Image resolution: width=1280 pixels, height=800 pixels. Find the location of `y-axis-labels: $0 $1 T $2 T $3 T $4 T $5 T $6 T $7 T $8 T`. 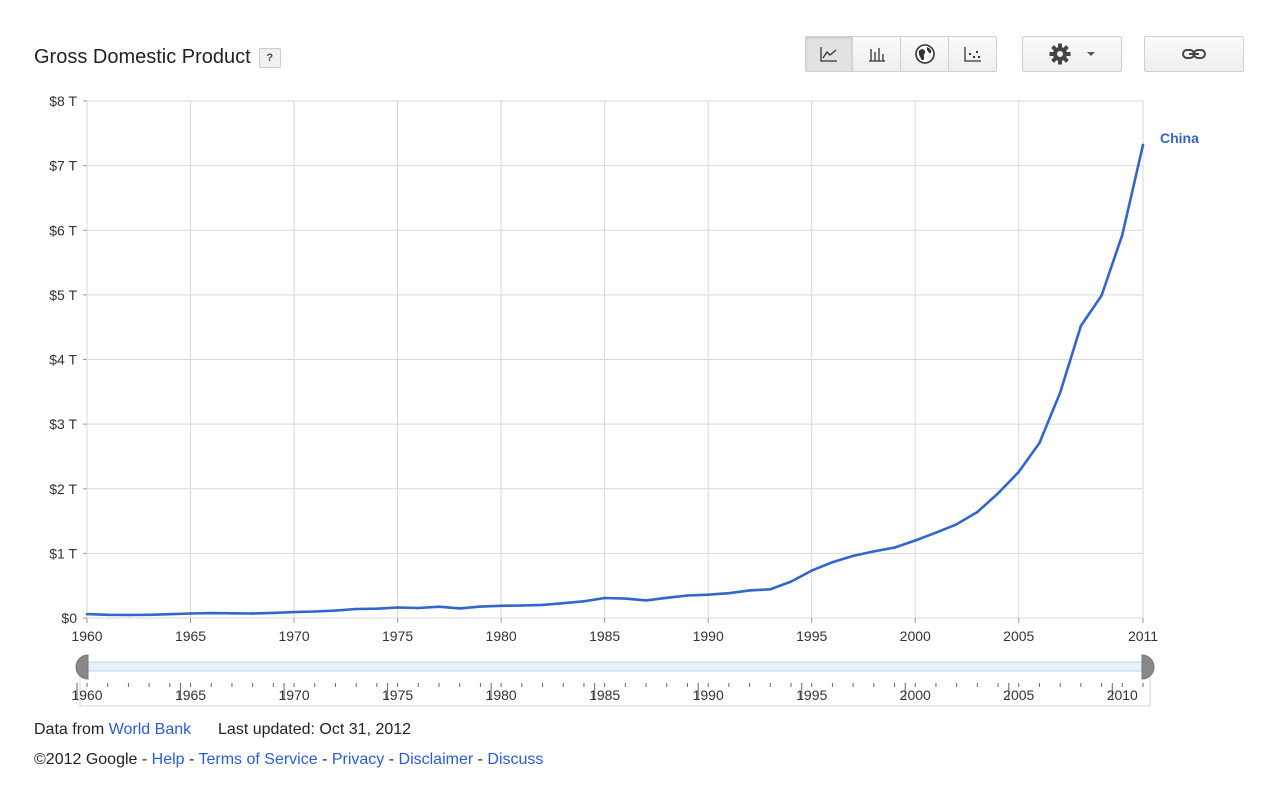

y-axis-labels: $0 $1 T $2 T $3 T $4 T $5 T $6 T $7 T $8 T is located at coordinates (63, 359).